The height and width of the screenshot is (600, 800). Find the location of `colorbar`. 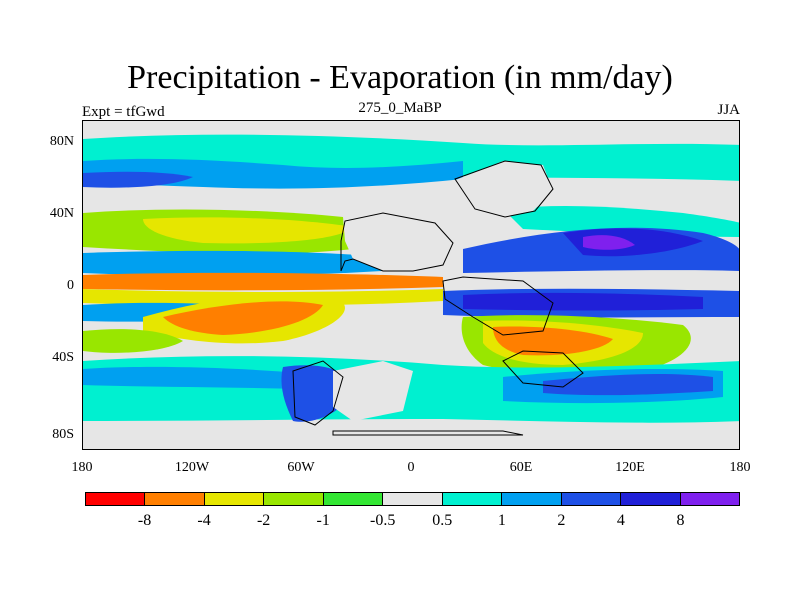

colorbar is located at coordinates (412, 499).